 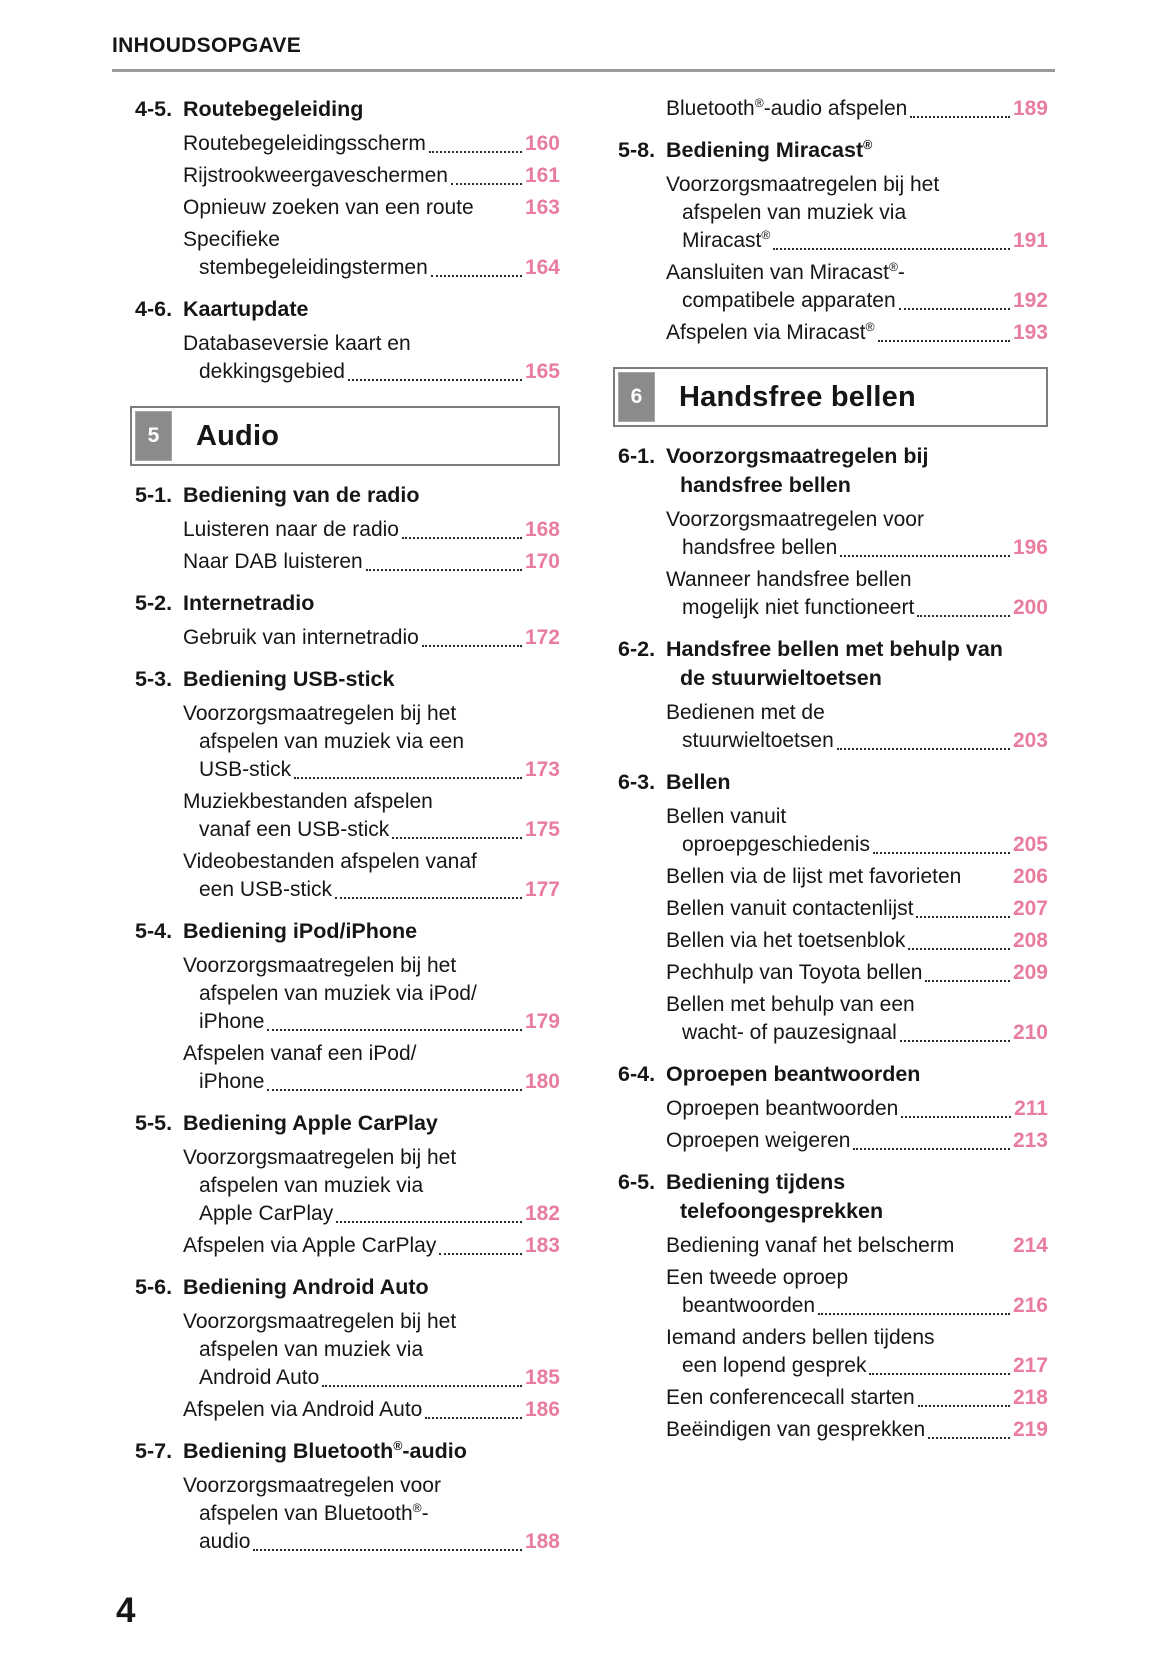 I want to click on toc-section-heading: 6-5. Bediening tijdens telefoongesprekken, so click(x=833, y=1197).